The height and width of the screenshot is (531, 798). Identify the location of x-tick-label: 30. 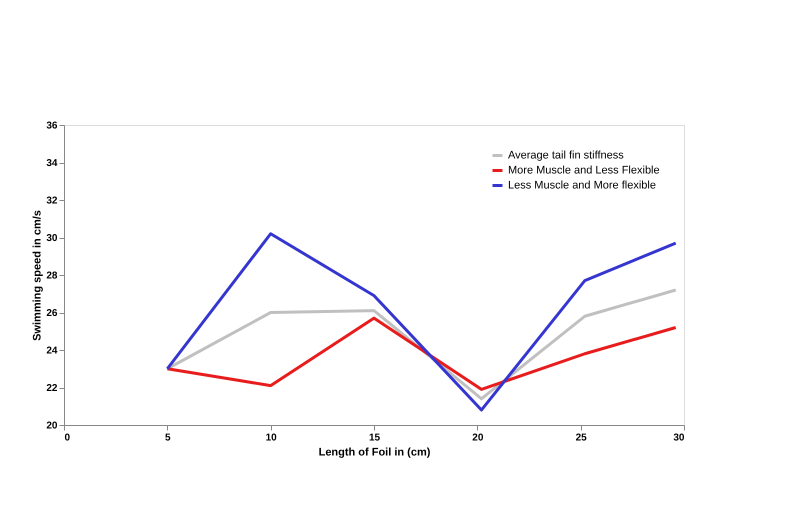
(679, 438).